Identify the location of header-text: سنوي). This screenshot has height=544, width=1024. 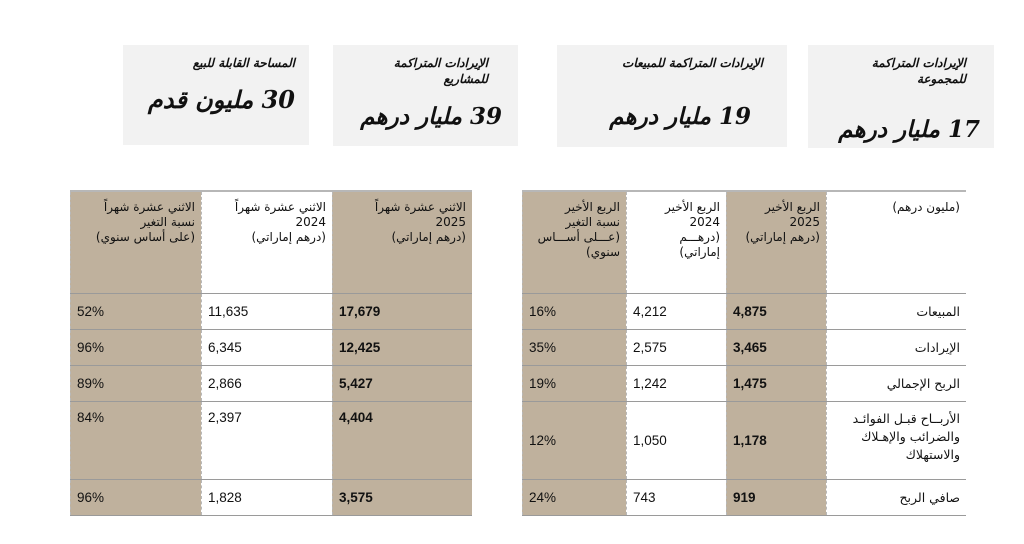
(603, 252).